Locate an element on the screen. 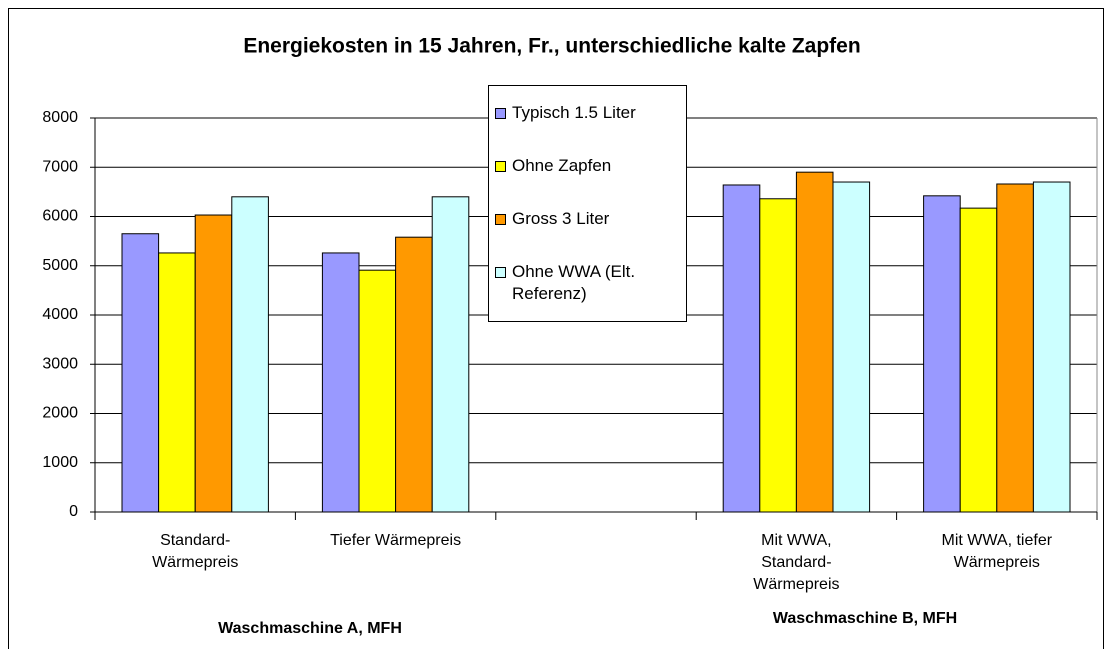  y-tick-label: 4000 is located at coordinates (60, 314).